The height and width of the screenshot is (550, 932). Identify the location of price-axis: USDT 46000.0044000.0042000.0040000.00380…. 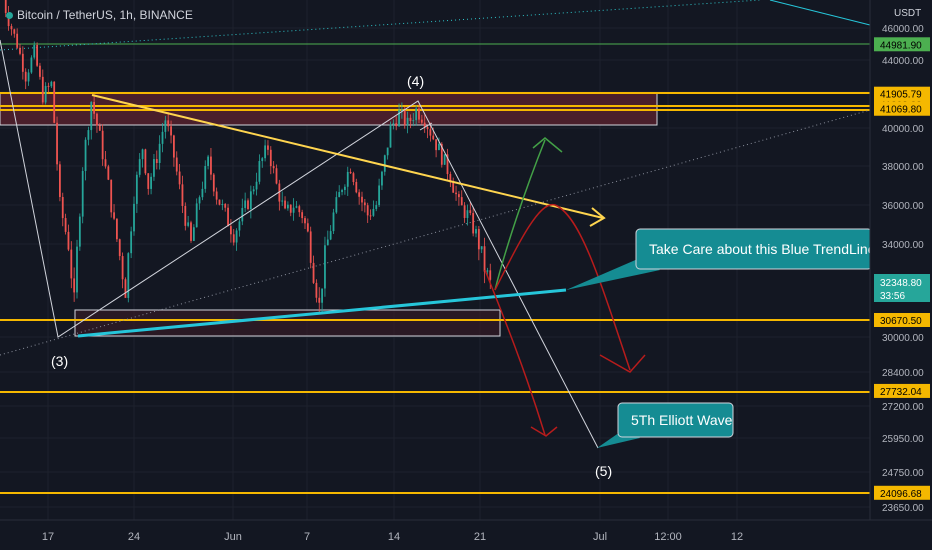
(900, 275).